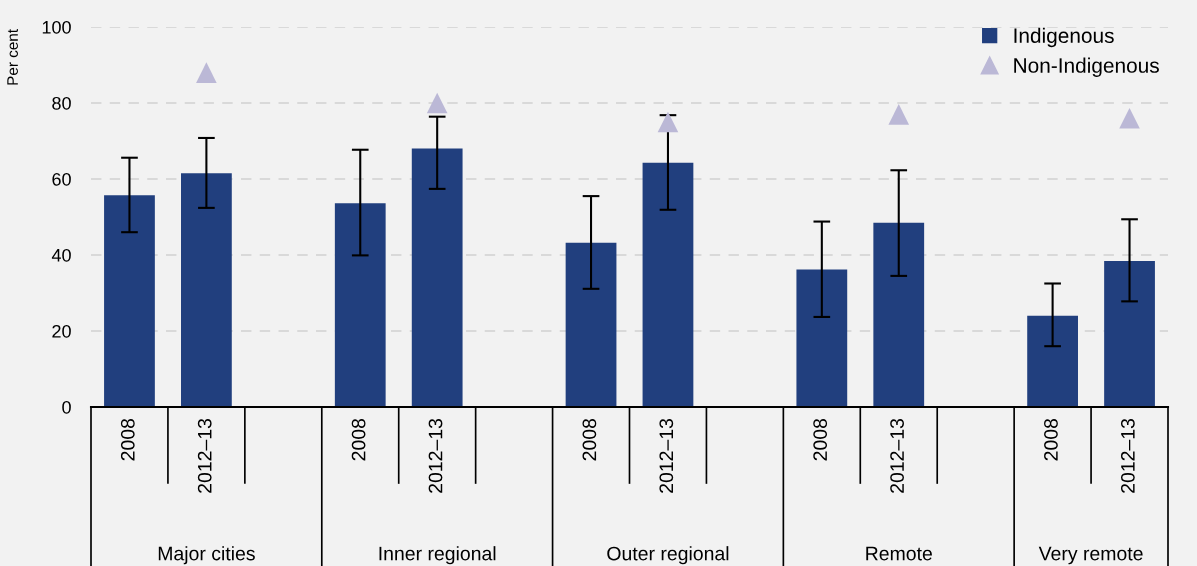  Describe the element at coordinates (437, 555) in the screenshot. I see `text: Inner regional` at that location.